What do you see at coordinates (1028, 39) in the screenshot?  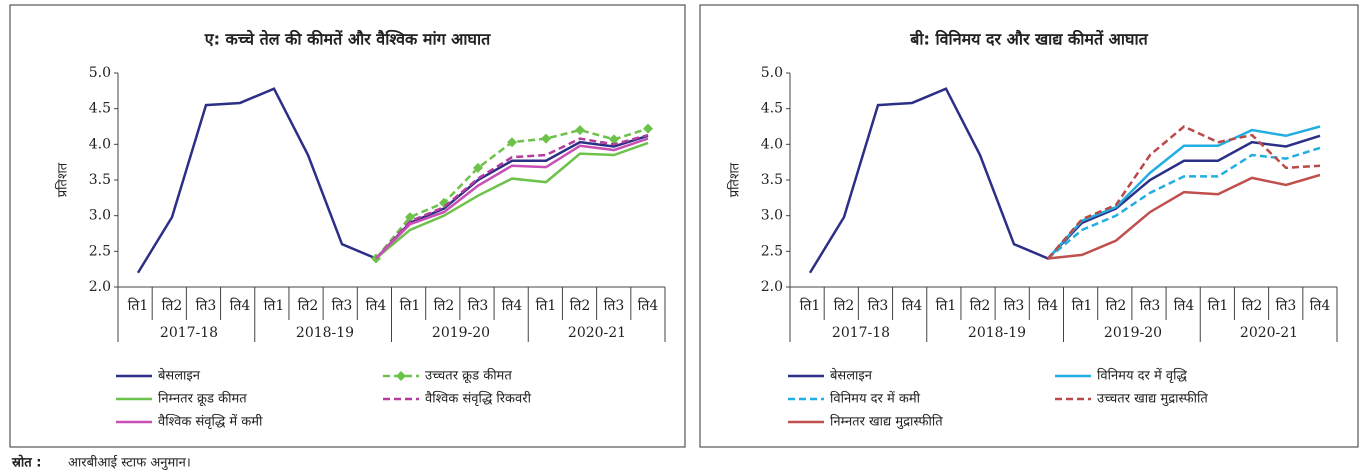 I see `chart-title: बी: विनिमय दर और खाद्य कीमतें आघात` at bounding box center [1028, 39].